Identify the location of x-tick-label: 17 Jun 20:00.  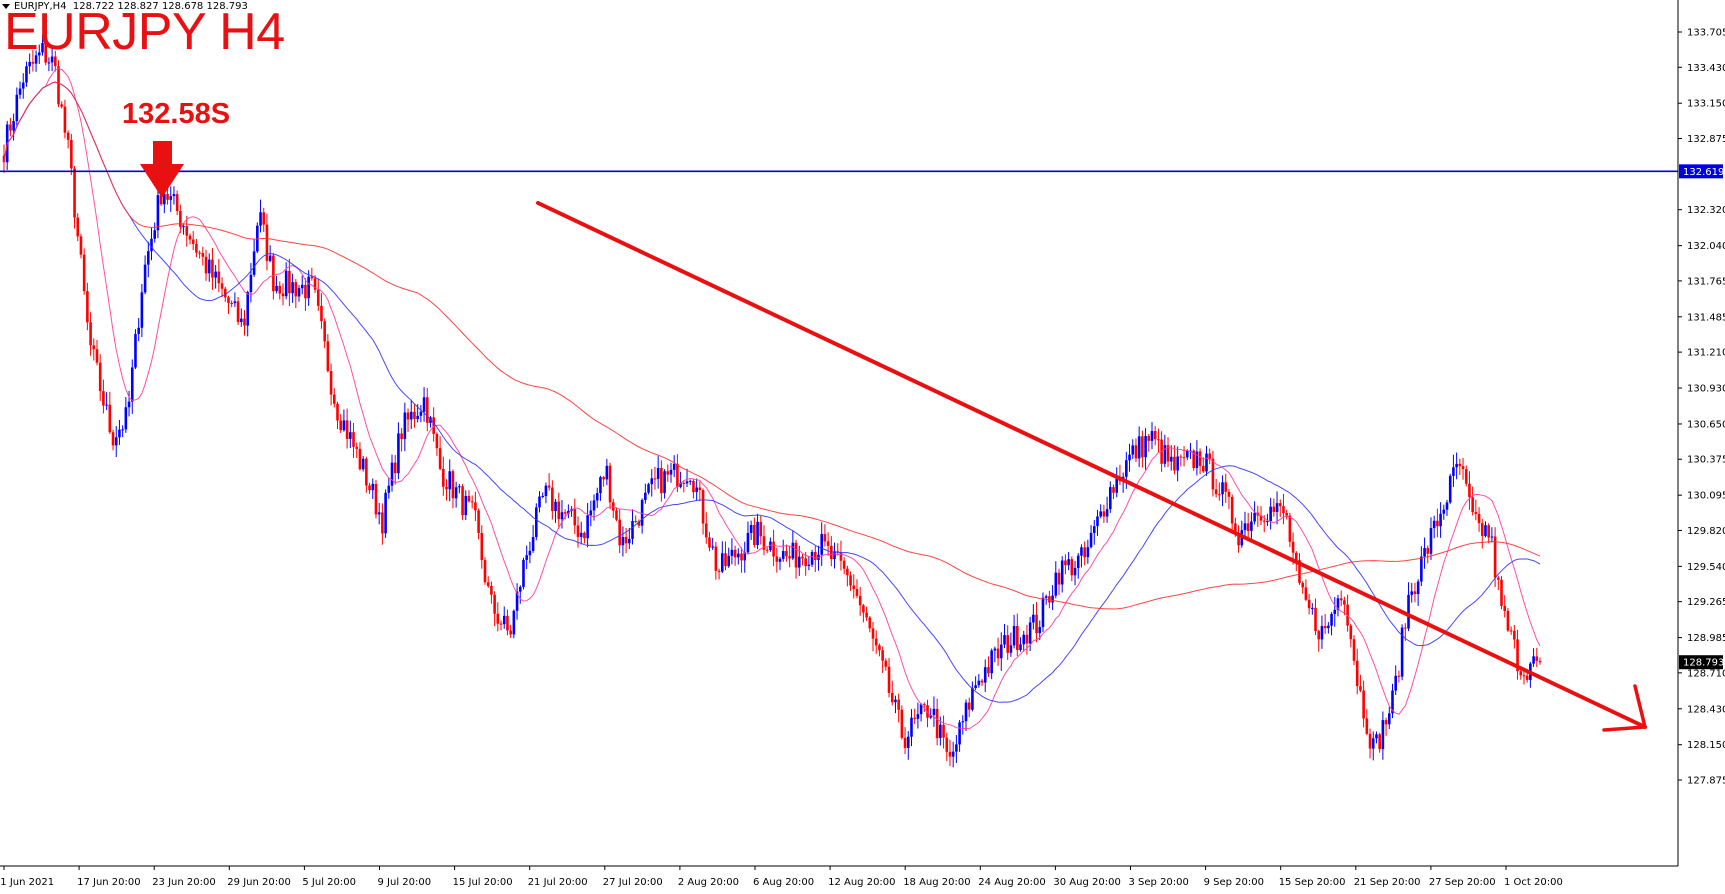
(109, 882).